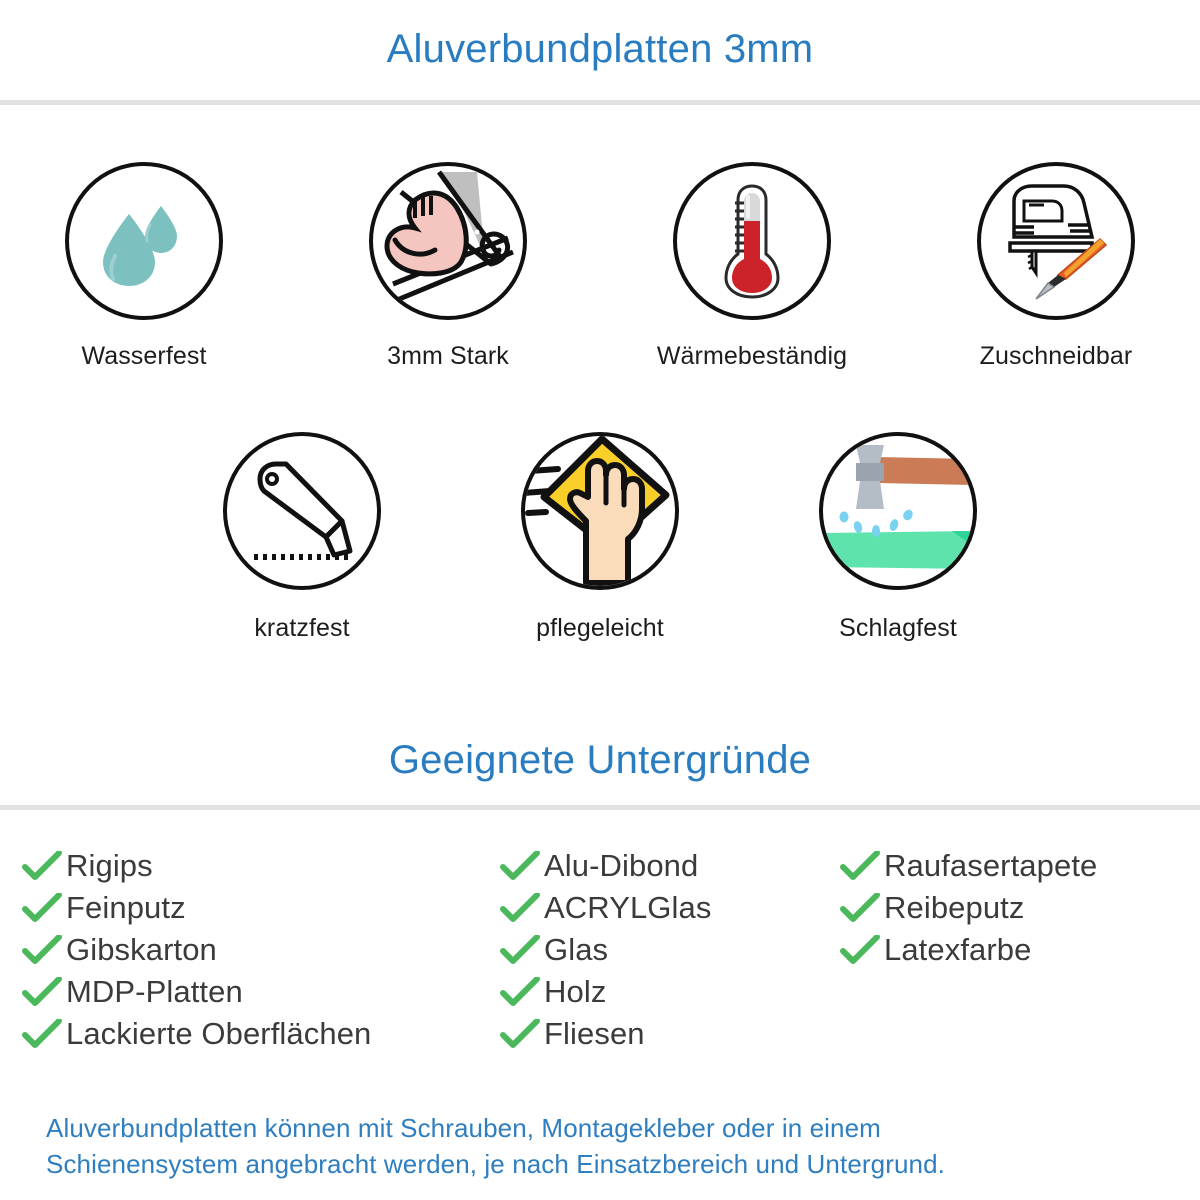  Describe the element at coordinates (154, 991) in the screenshot. I see `list-item-label: MDP-Platten` at that location.